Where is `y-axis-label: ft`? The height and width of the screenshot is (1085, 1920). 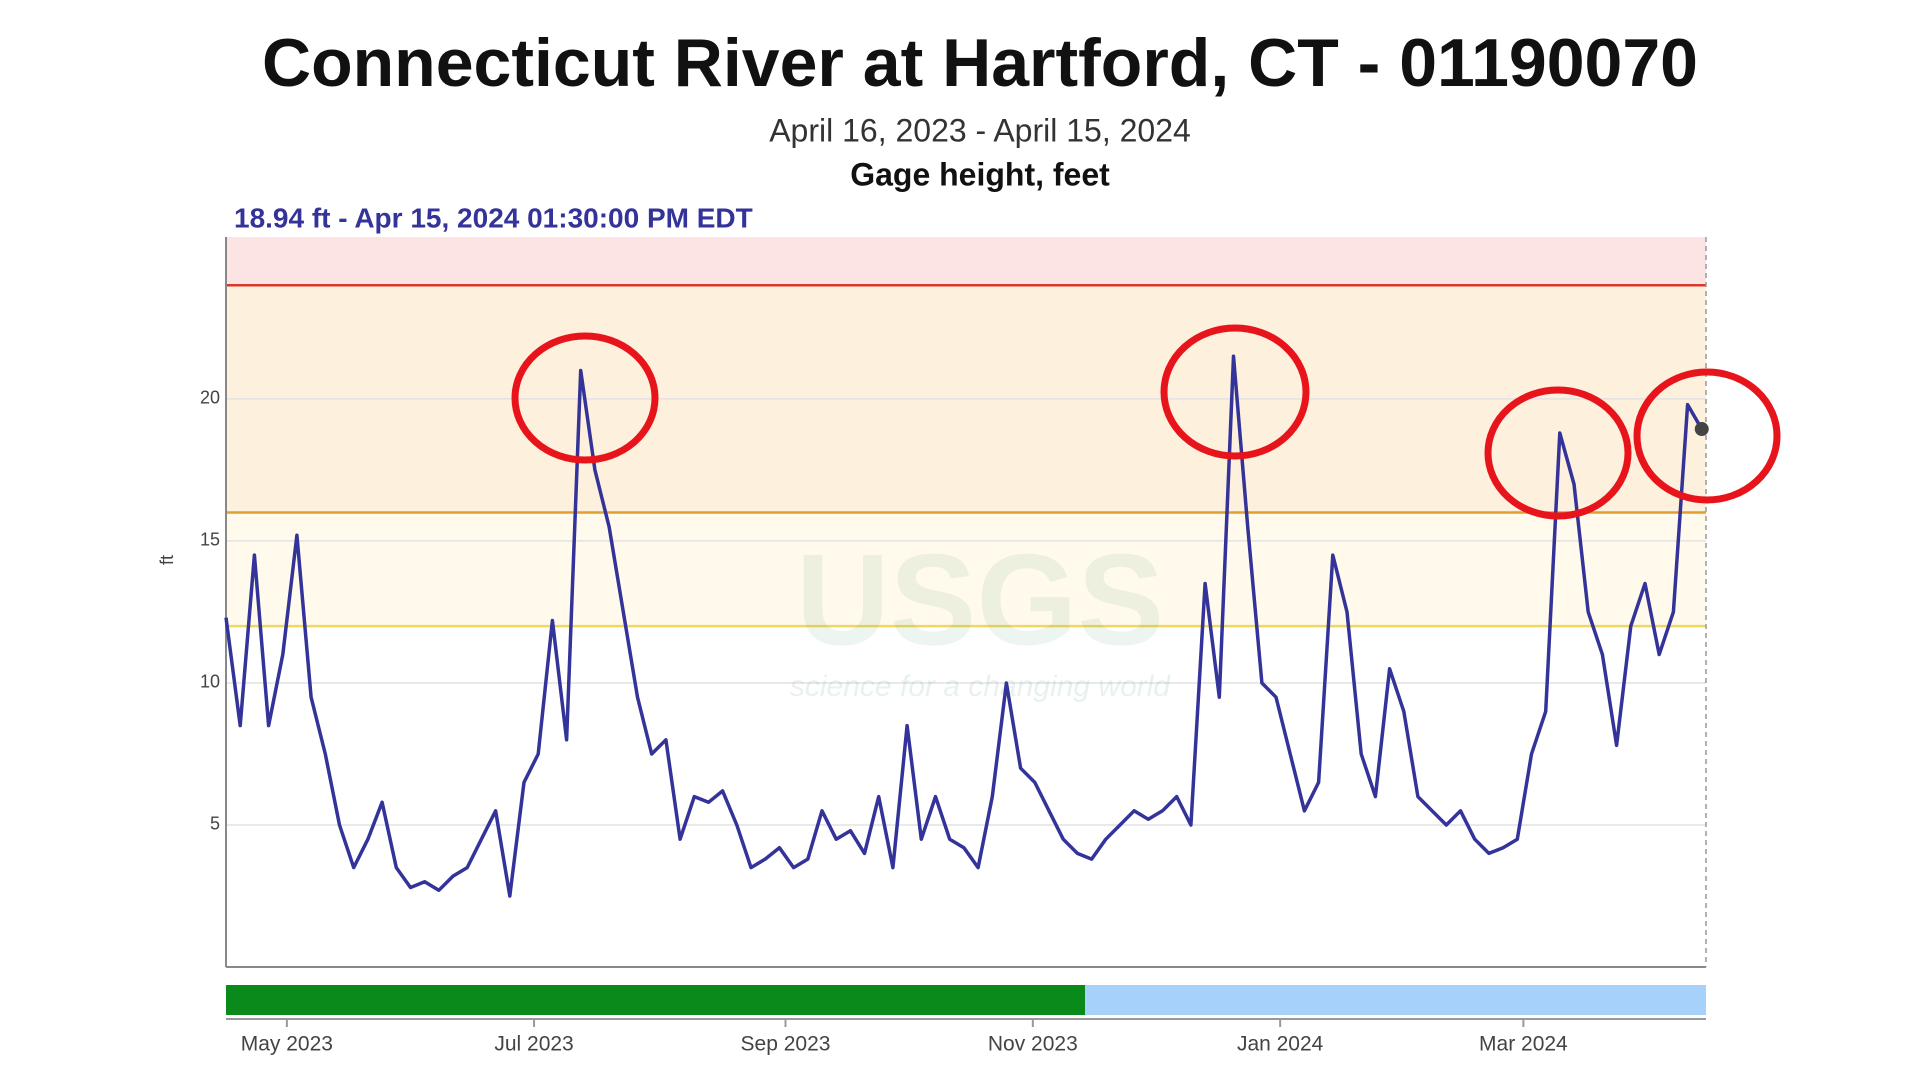 y-axis-label: ft is located at coordinates (167, 560).